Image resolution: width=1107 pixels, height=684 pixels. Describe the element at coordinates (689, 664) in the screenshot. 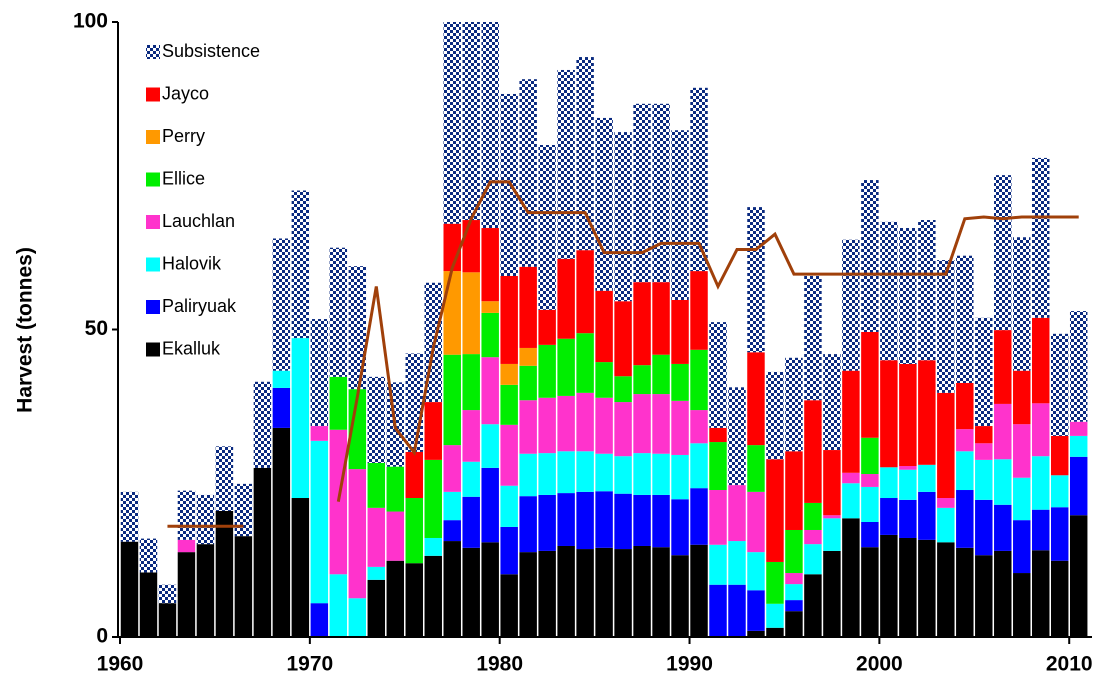

I see `x-tick-label: 1990` at that location.